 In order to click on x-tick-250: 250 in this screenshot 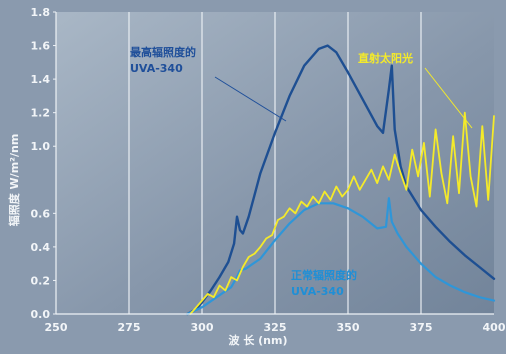, I will do `click(56, 327)`.